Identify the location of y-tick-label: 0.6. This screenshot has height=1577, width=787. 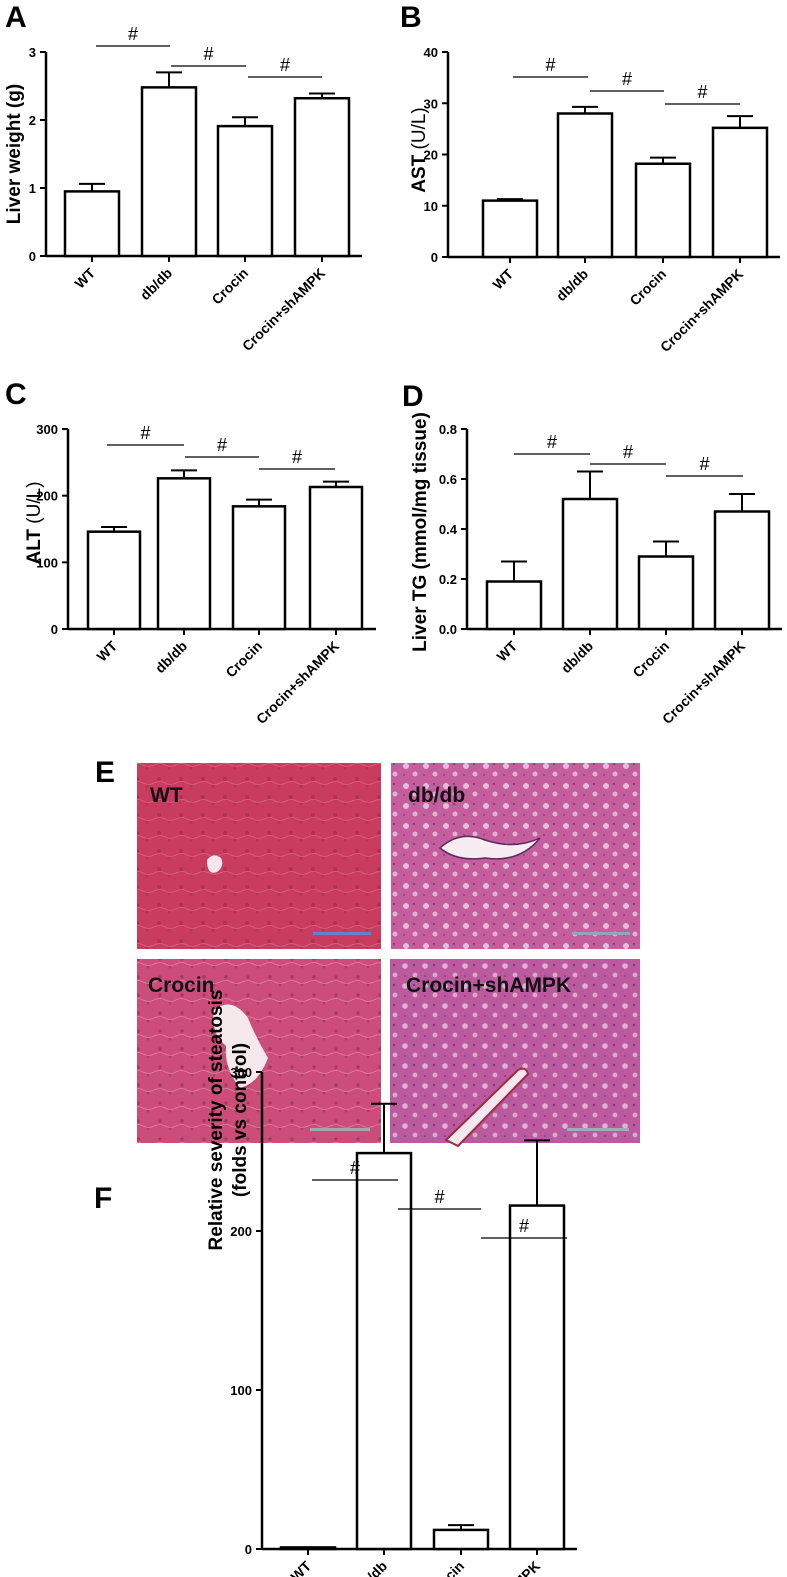
(448, 479).